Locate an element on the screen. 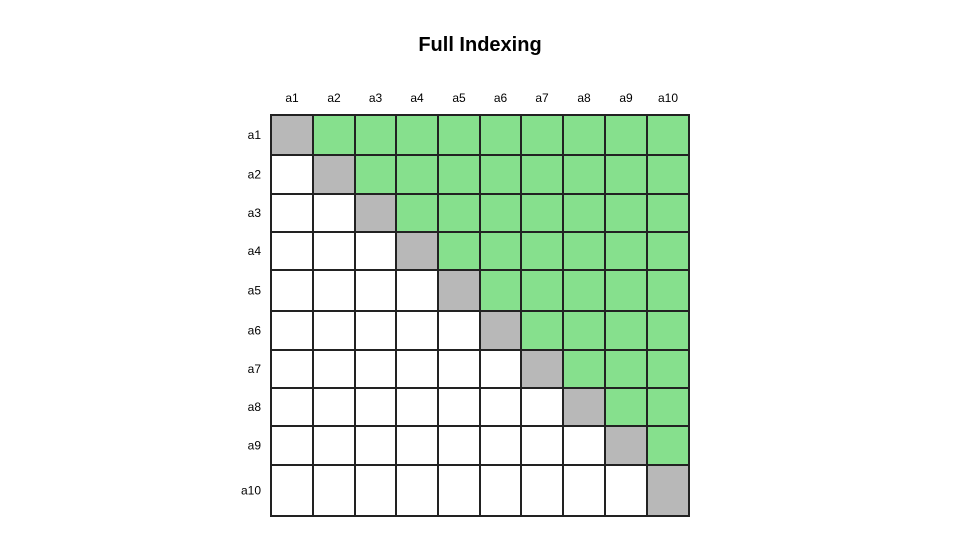 This screenshot has width=960, height=540. row-label-a5: a5 is located at coordinates (255, 291).